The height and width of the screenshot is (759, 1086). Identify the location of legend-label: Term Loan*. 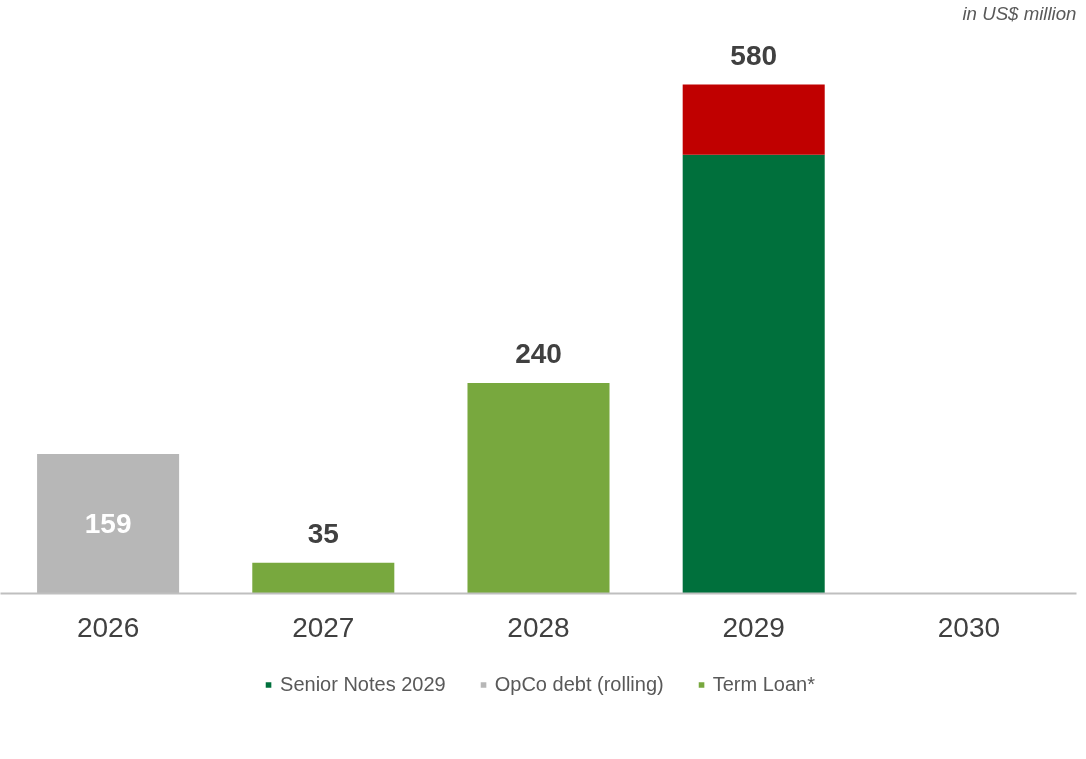
(763, 684).